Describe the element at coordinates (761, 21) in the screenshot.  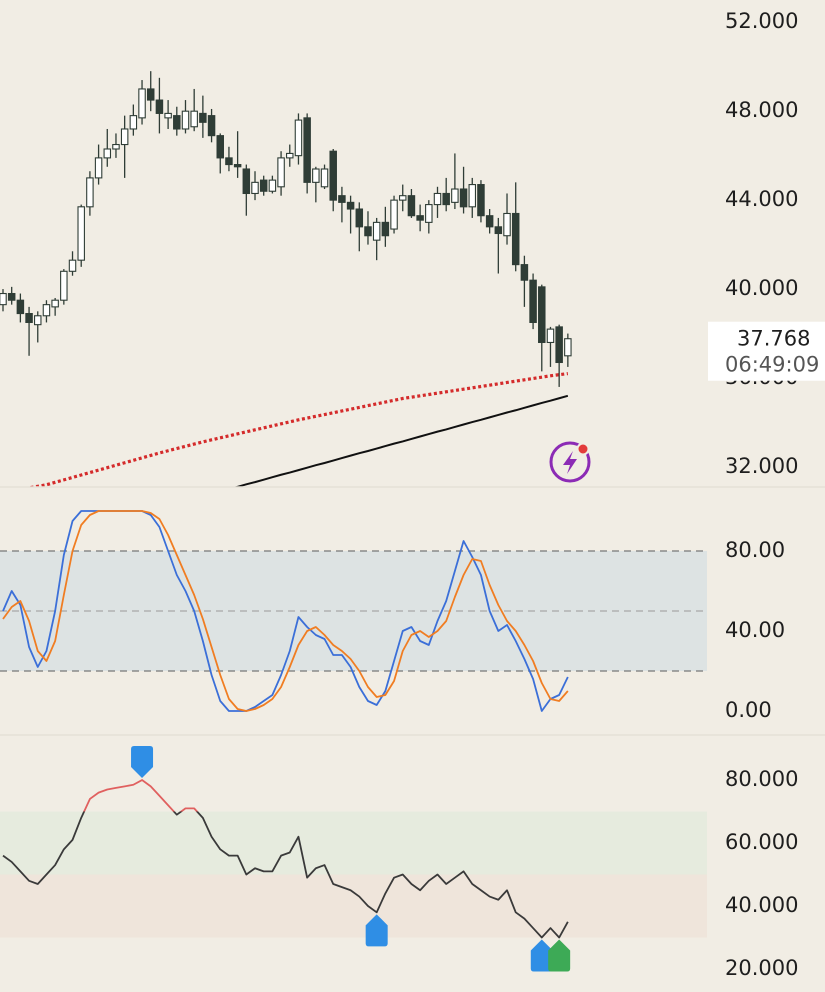
I see `y-tick-label: 52.000` at that location.